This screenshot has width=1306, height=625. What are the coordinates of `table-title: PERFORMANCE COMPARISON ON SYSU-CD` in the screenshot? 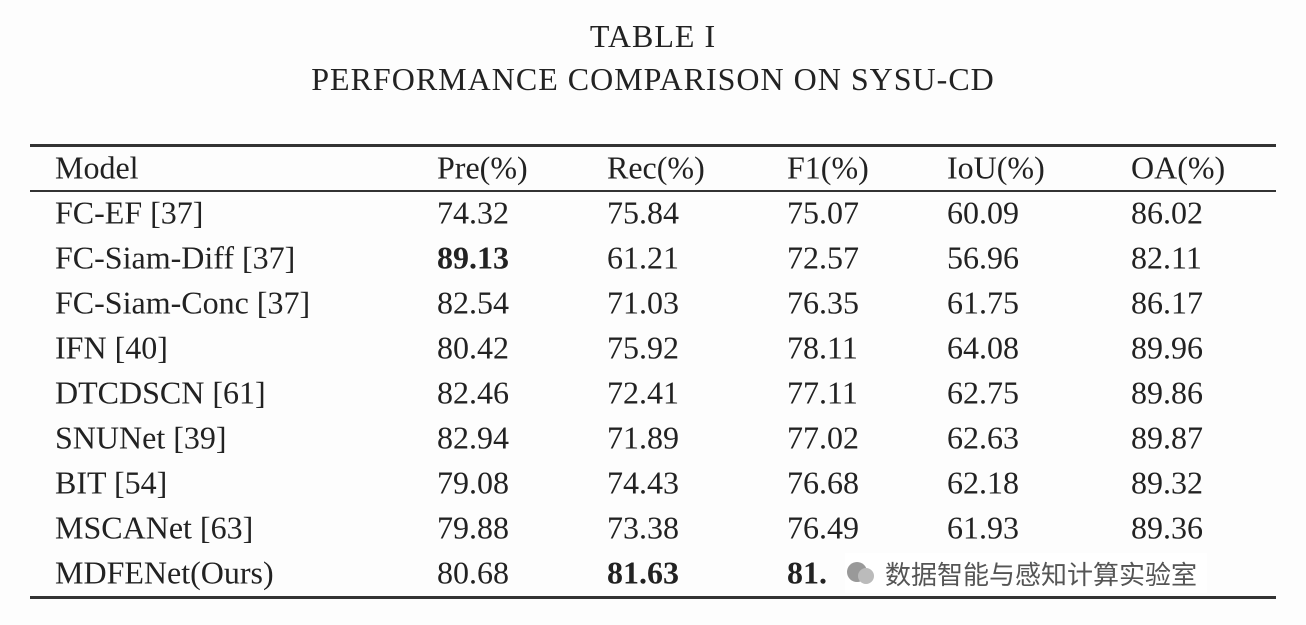 It's located at (653, 79).